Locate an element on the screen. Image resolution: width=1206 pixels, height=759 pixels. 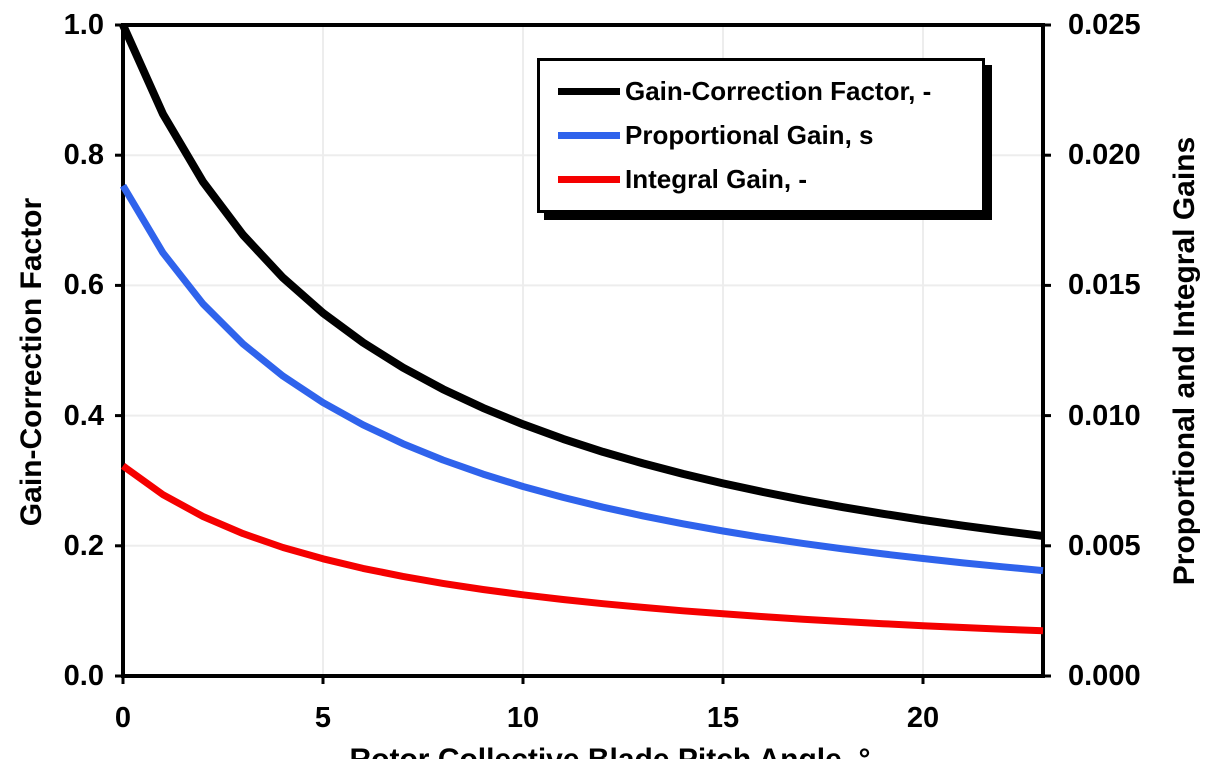
right-axis-tick-label: 0.020 is located at coordinates (1104, 155).